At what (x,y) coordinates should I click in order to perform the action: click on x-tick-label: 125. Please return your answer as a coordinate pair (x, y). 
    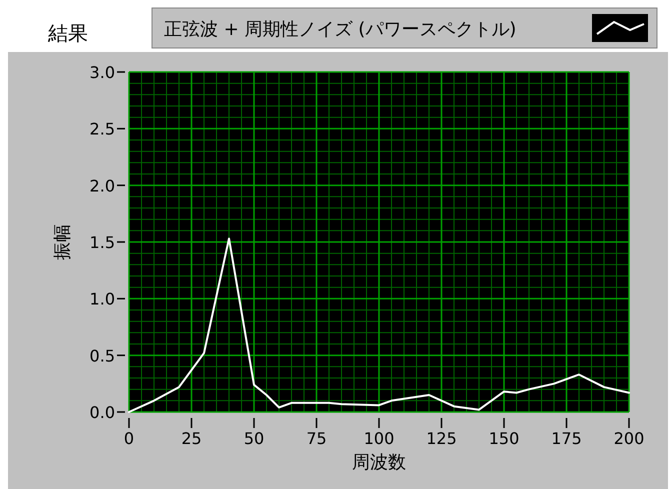
    Looking at the image, I should click on (441, 438).